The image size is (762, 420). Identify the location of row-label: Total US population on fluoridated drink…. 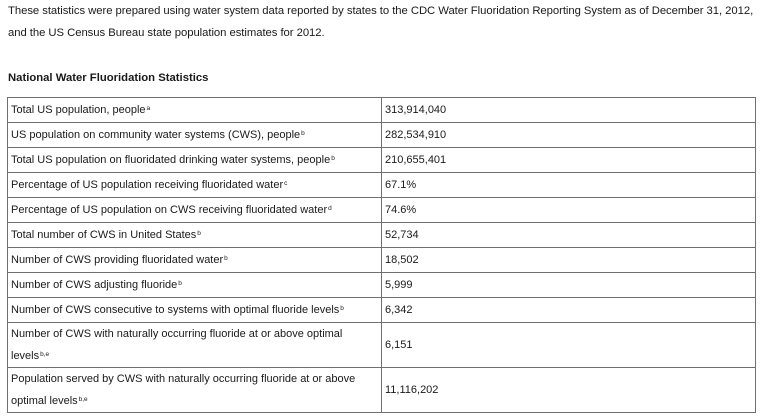
(194, 160).